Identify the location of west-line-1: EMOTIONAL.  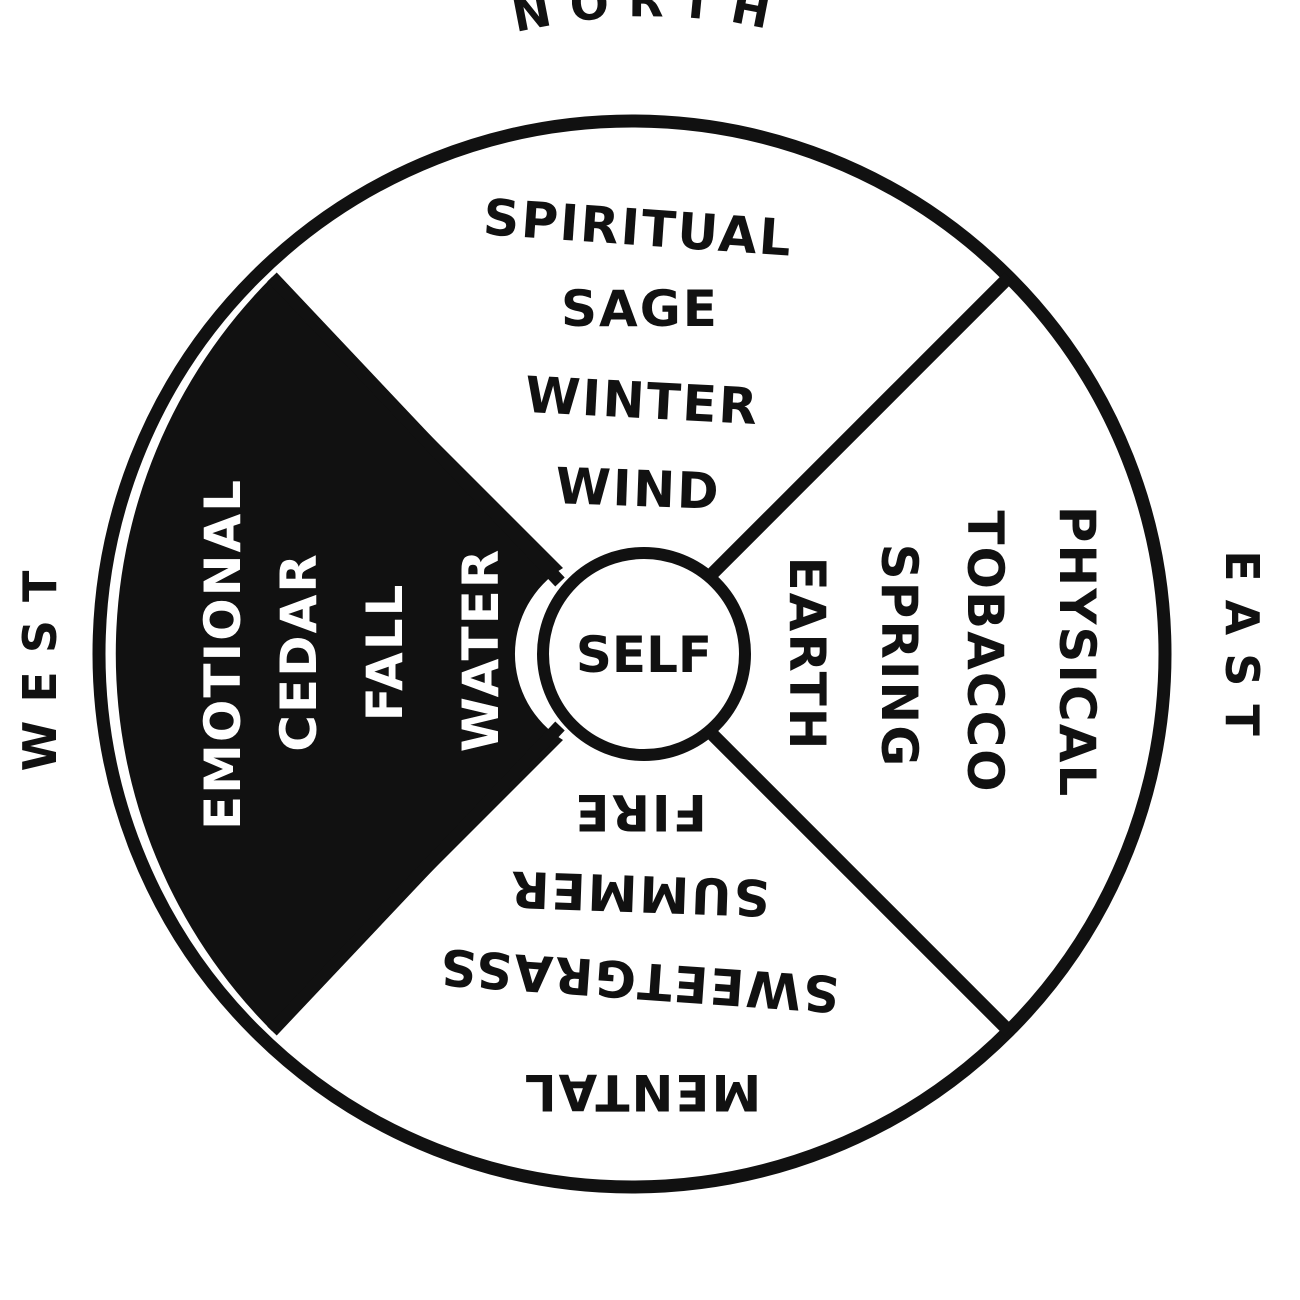
(223, 654).